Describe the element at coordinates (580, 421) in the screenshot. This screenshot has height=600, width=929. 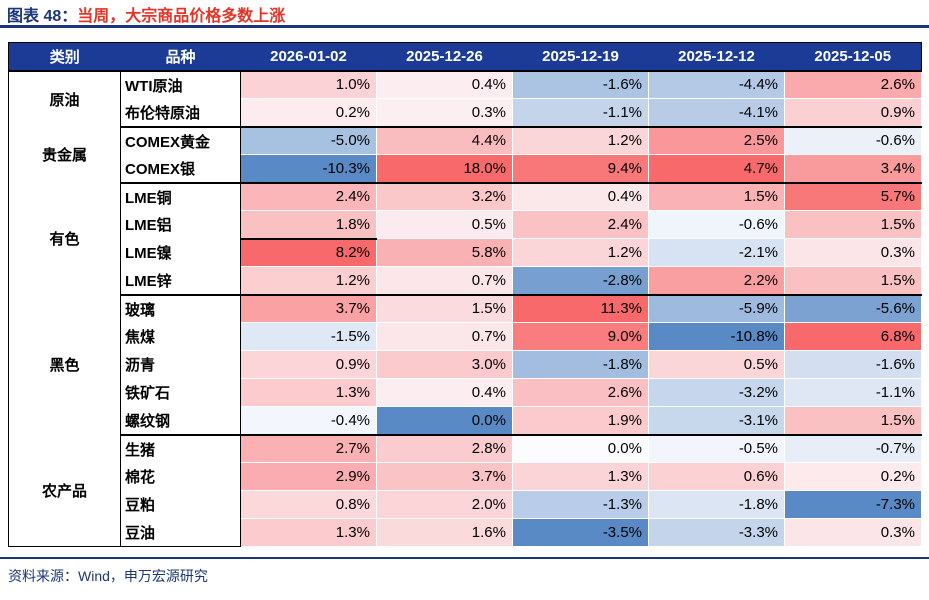
I see `value-cell: 1.9%` at that location.